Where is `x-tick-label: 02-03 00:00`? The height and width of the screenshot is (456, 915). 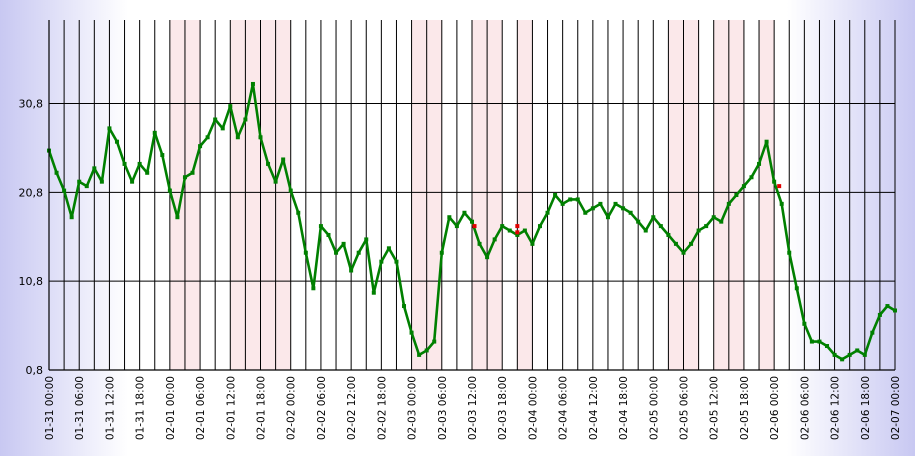
x-tick-label: 02-03 00:00 is located at coordinates (413, 408).